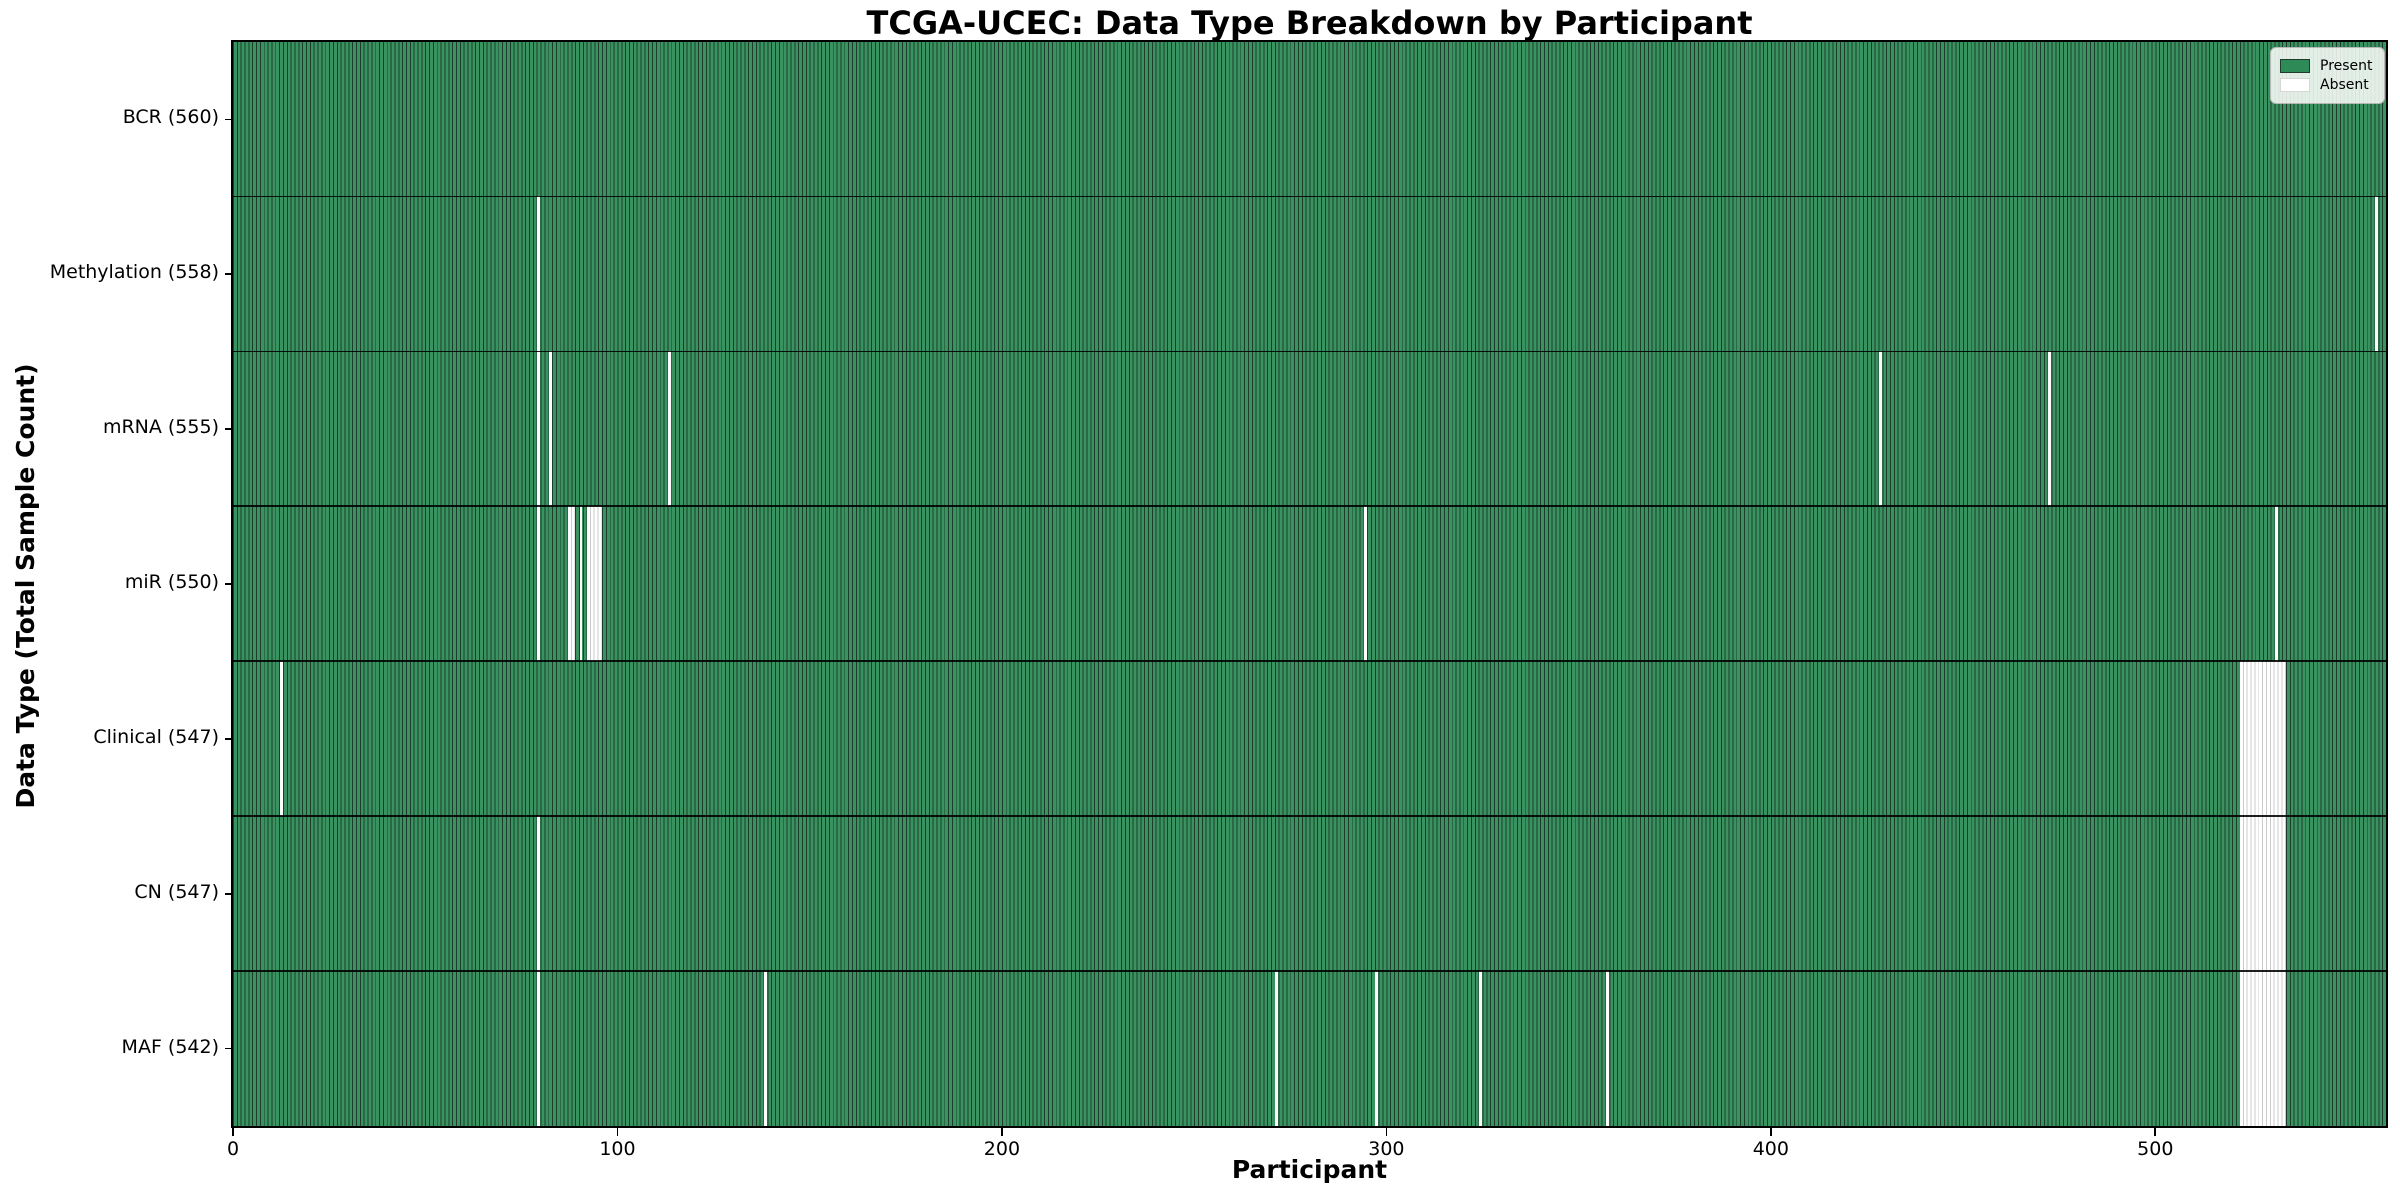 The image size is (2400, 1200). Describe the element at coordinates (2155, 1149) in the screenshot. I see `x-tick-label: 500` at that location.